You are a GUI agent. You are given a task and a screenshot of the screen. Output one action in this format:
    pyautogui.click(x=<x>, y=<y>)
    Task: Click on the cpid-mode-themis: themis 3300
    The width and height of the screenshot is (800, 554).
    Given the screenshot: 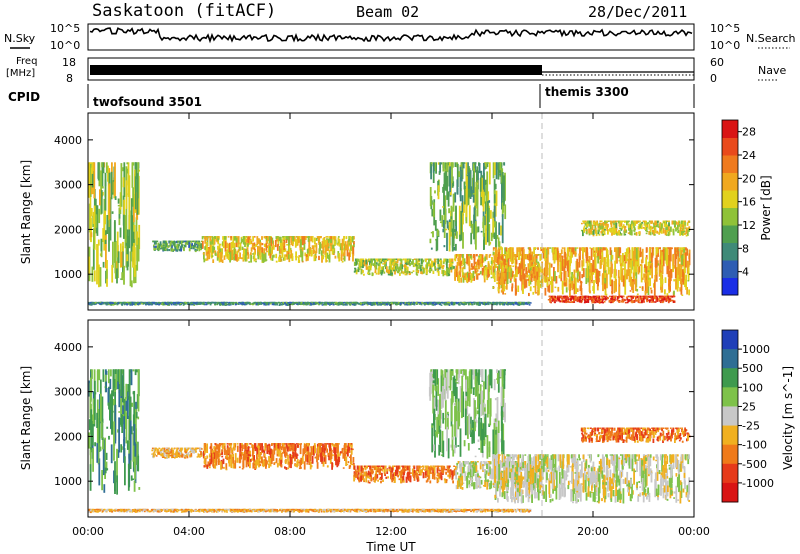 What is the action you would take?
    pyautogui.click(x=587, y=92)
    